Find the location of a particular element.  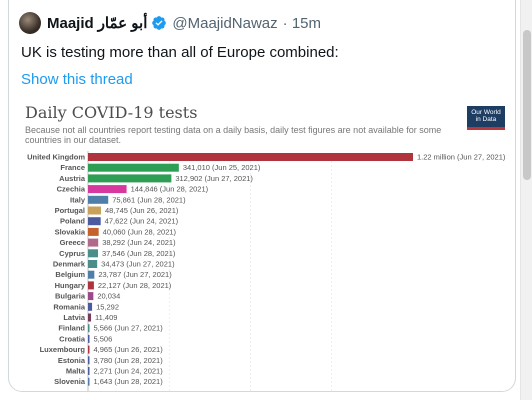

category-label-17: Croatia is located at coordinates (72, 338).